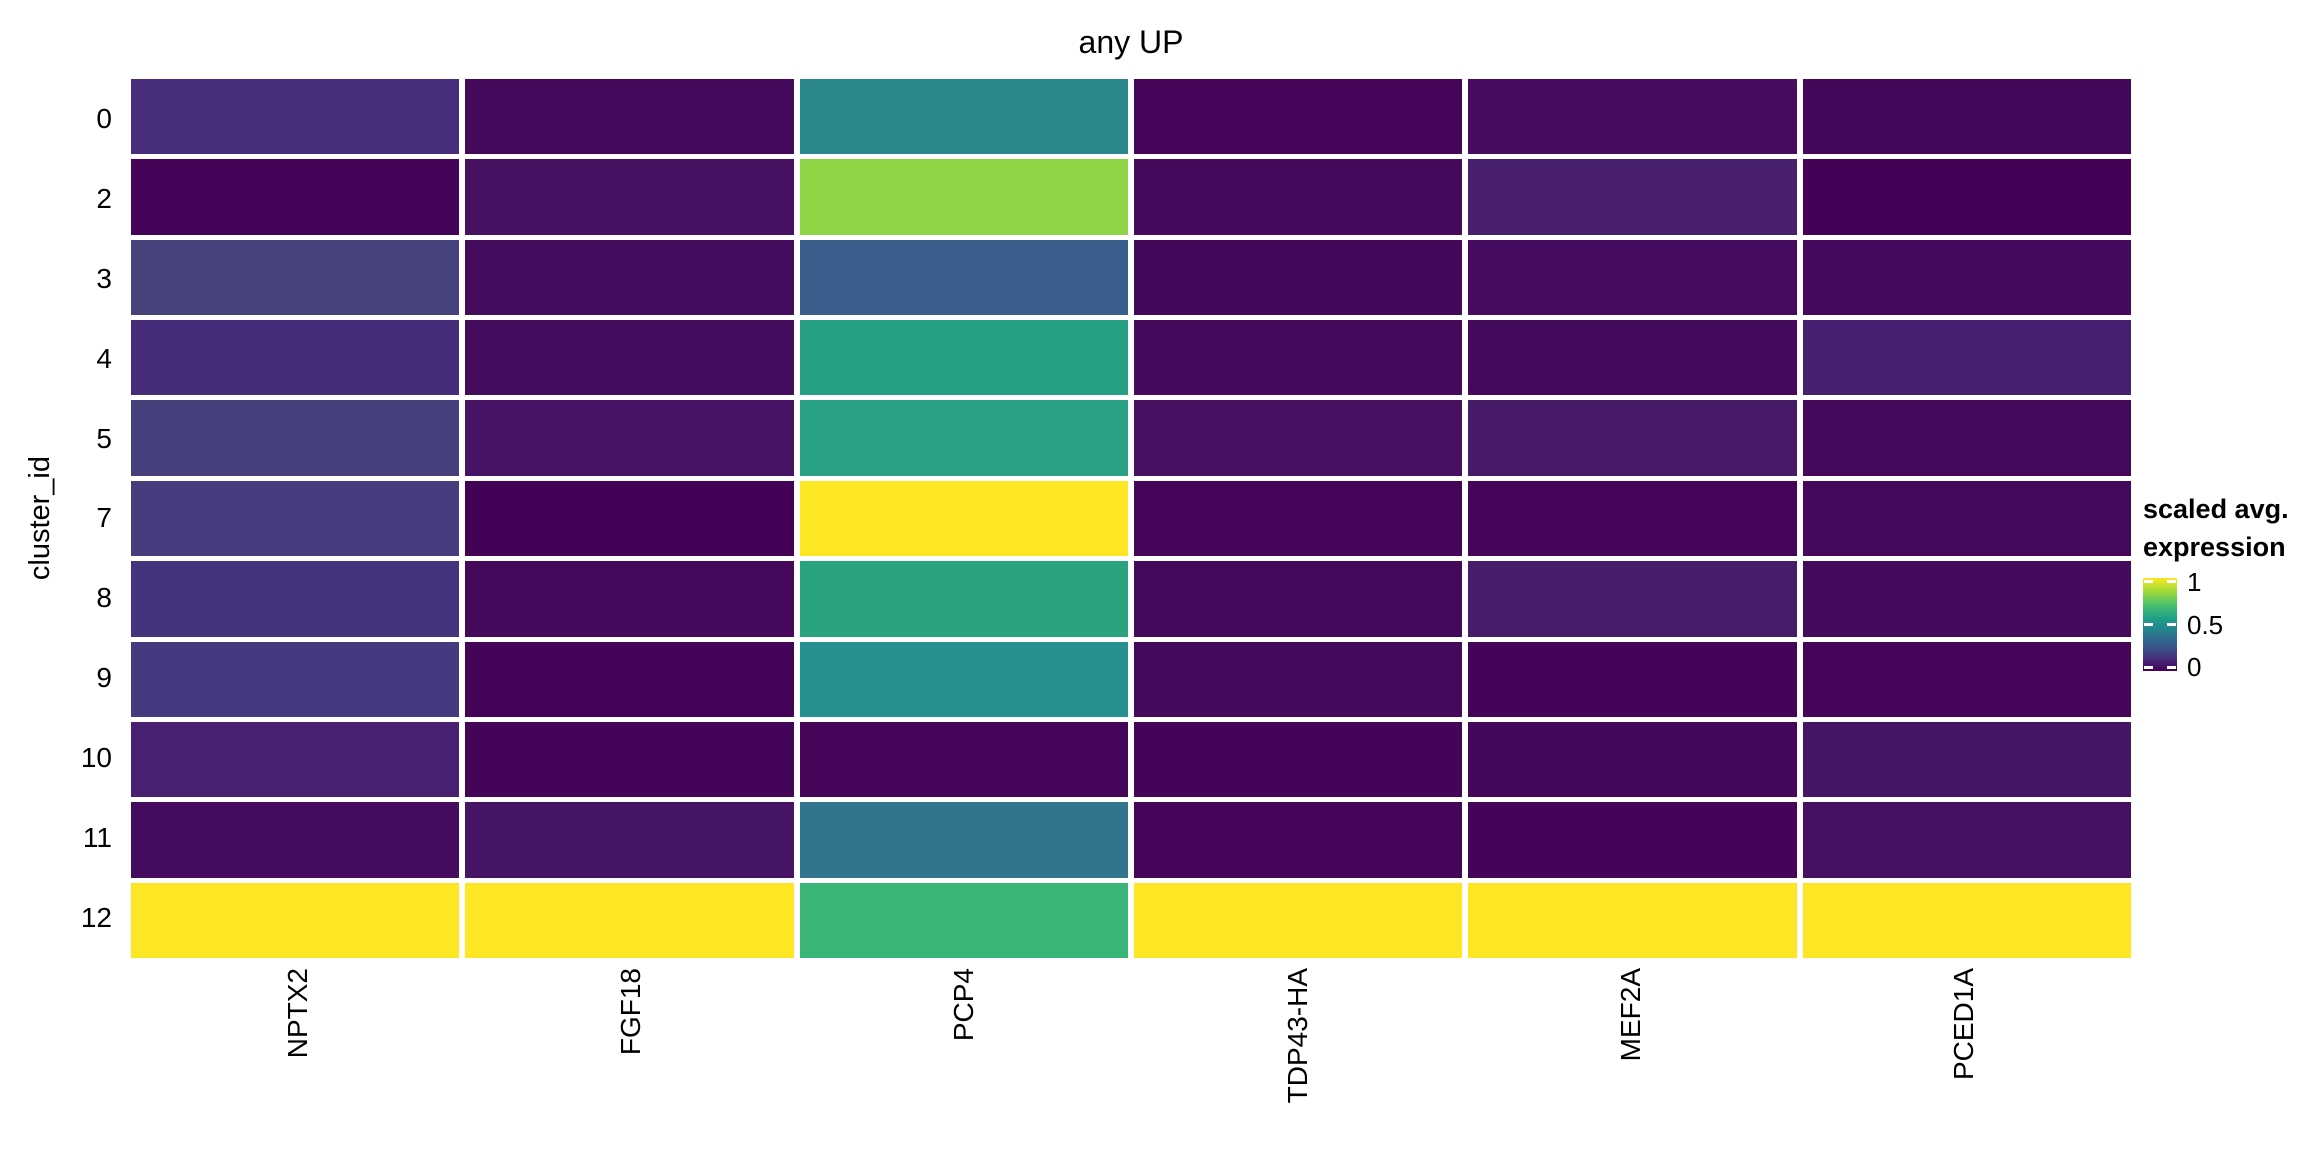 Image resolution: width=2304 pixels, height=1152 pixels. I want to click on heatmap-cell-cluster3-MEF2A, so click(1632, 277).